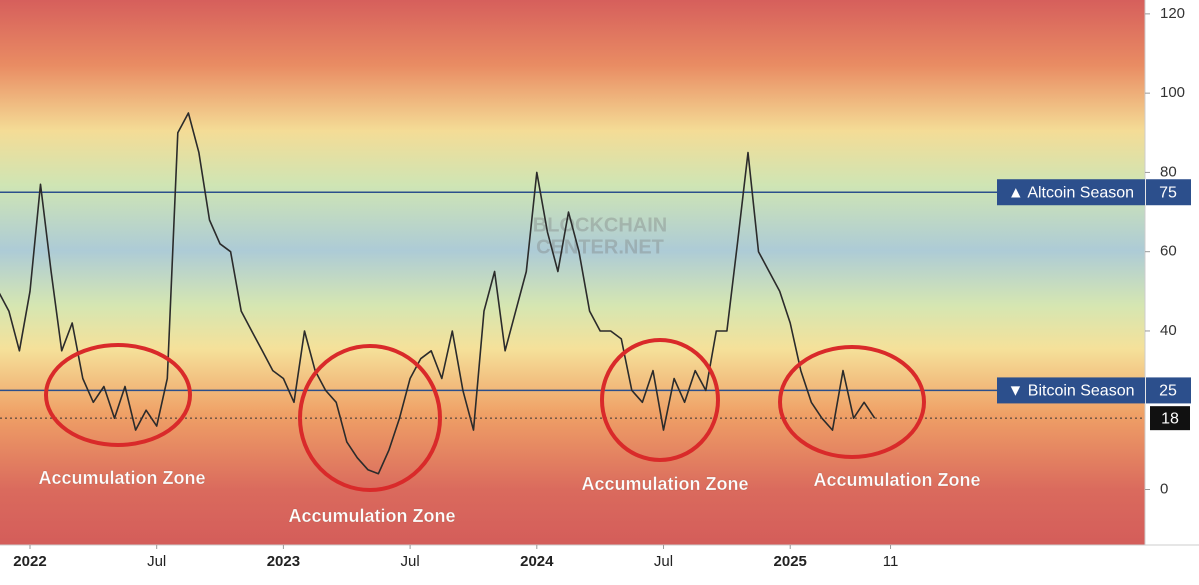  I want to click on y-tick-label: 100, so click(1172, 92).